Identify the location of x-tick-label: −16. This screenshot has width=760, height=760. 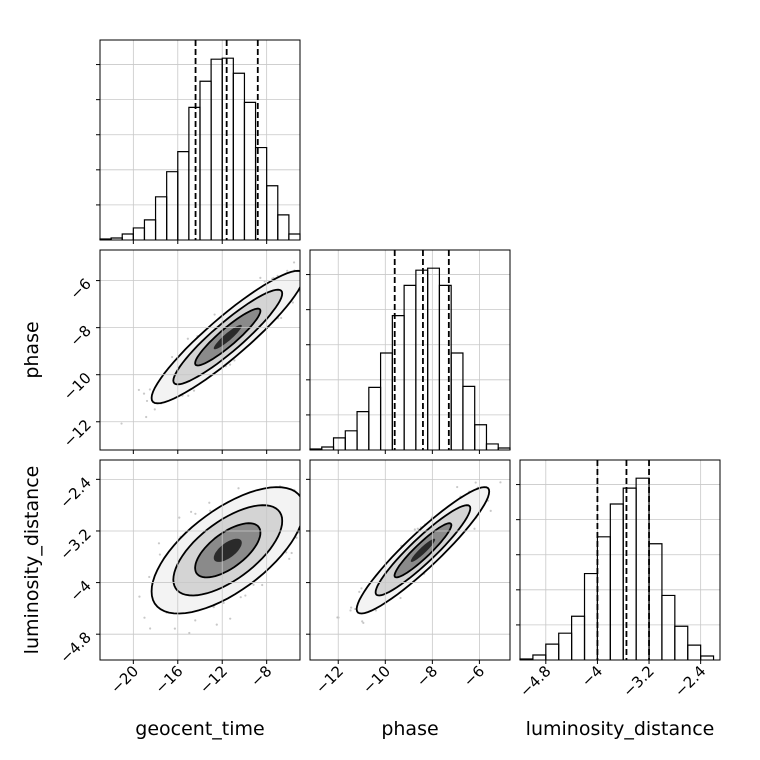
(168, 679).